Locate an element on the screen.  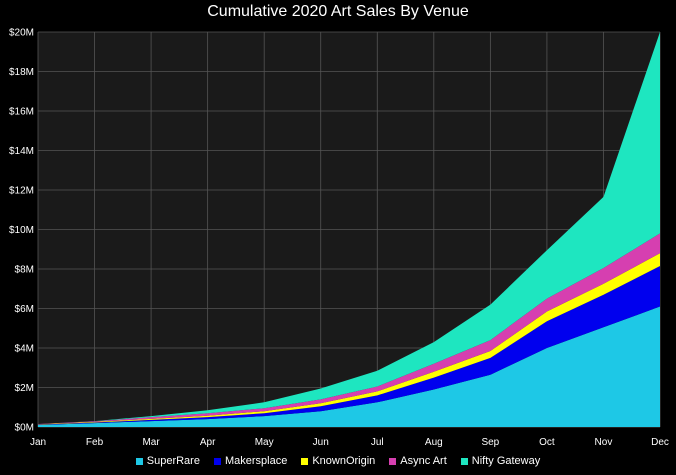
legend-item: Makersplace is located at coordinates (250, 461).